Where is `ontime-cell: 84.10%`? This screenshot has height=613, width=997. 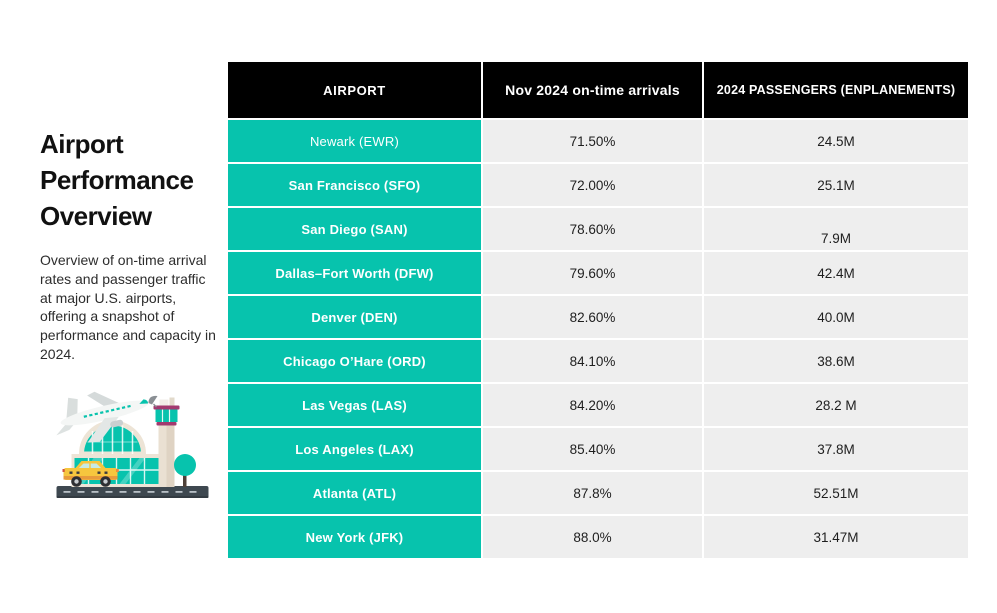
ontime-cell: 84.10% is located at coordinates (592, 361).